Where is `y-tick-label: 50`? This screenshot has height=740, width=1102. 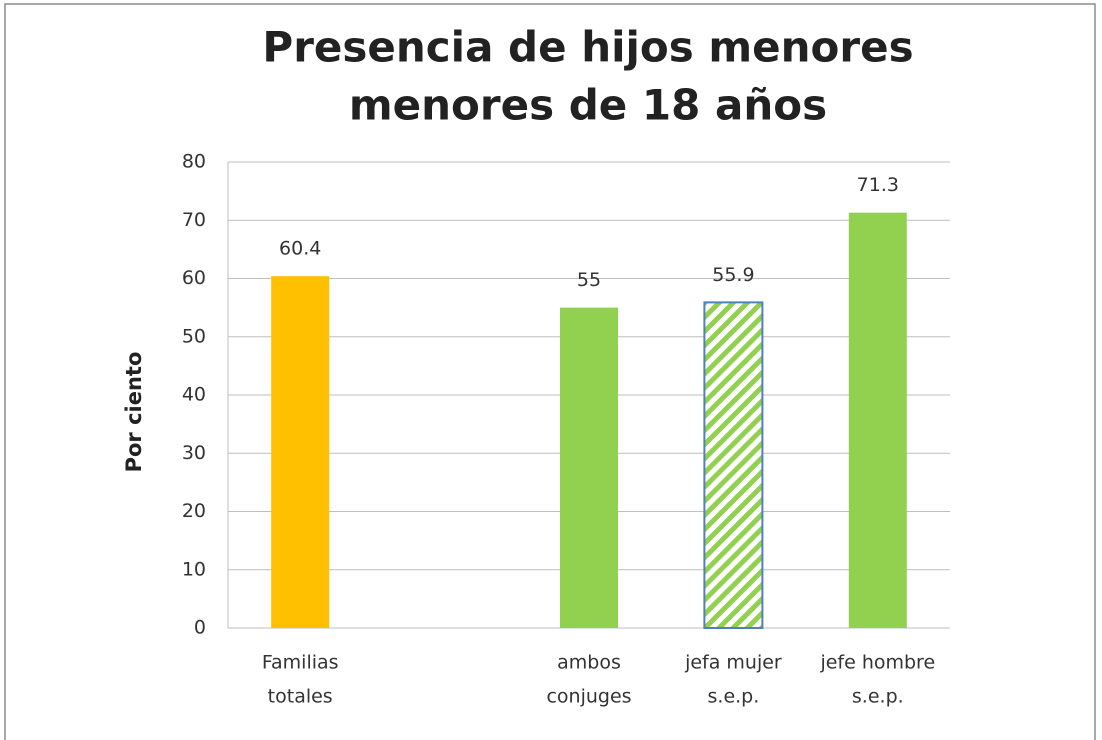 y-tick-label: 50 is located at coordinates (194, 336).